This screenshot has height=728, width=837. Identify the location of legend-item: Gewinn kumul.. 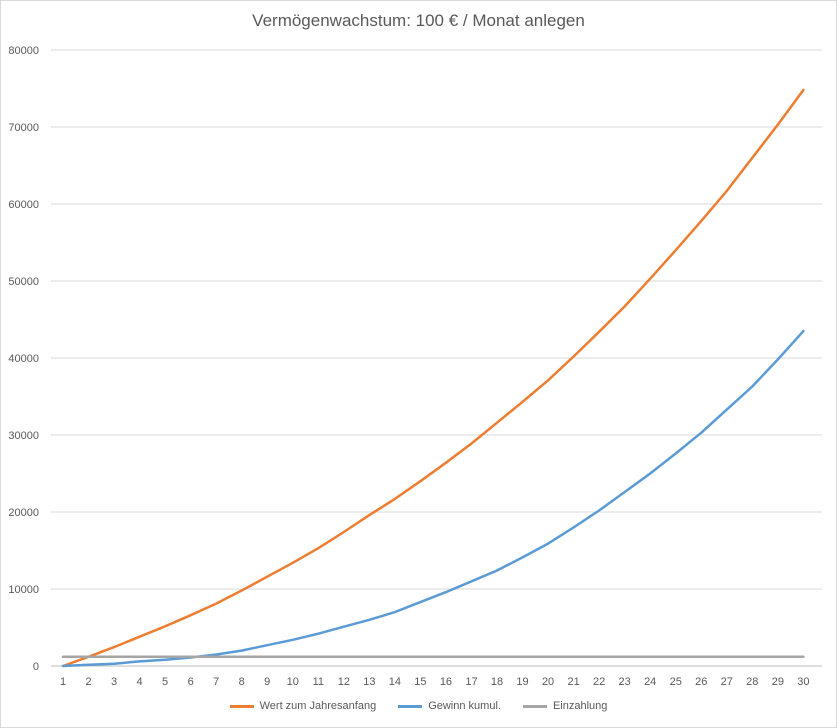
(449, 706).